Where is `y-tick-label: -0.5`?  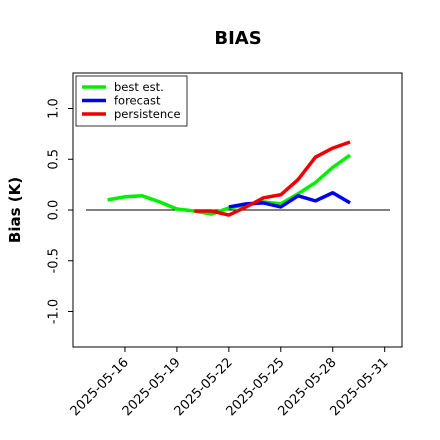
y-tick-label: -0.5 is located at coordinates (54, 260).